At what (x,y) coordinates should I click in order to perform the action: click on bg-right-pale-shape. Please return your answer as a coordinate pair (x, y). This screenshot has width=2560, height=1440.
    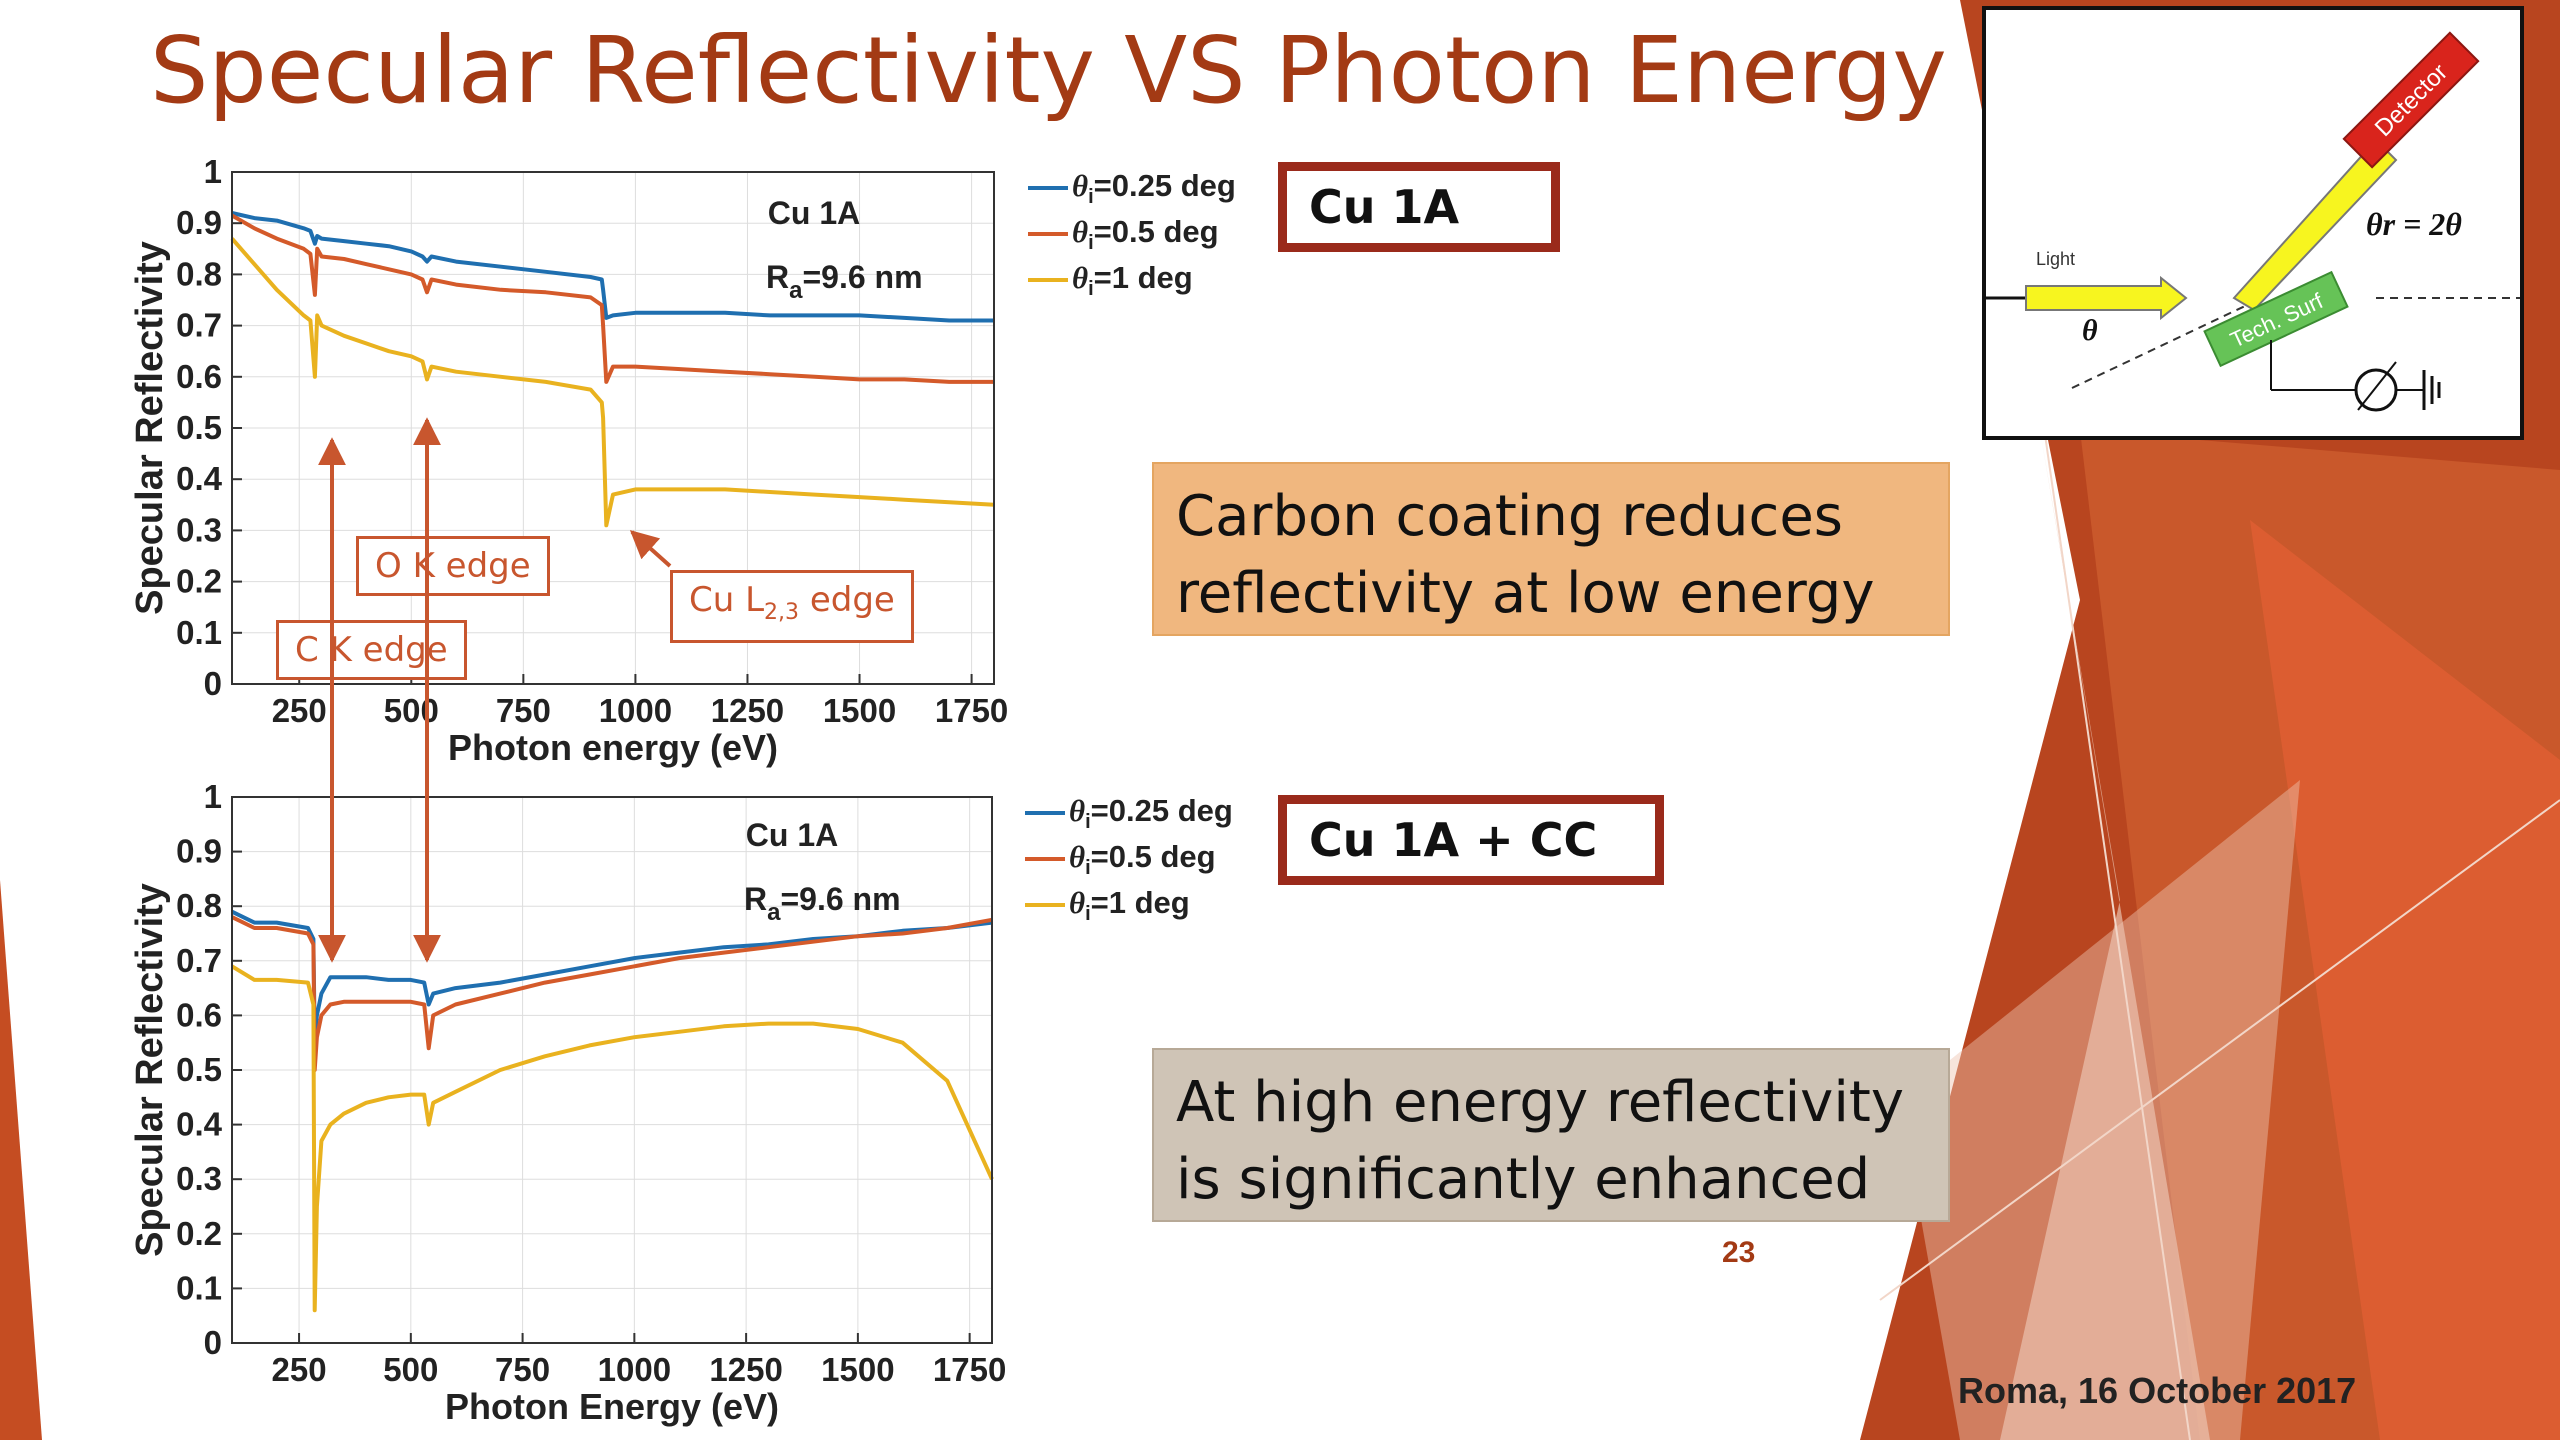
    Looking at the image, I should click on (2100, 1110).